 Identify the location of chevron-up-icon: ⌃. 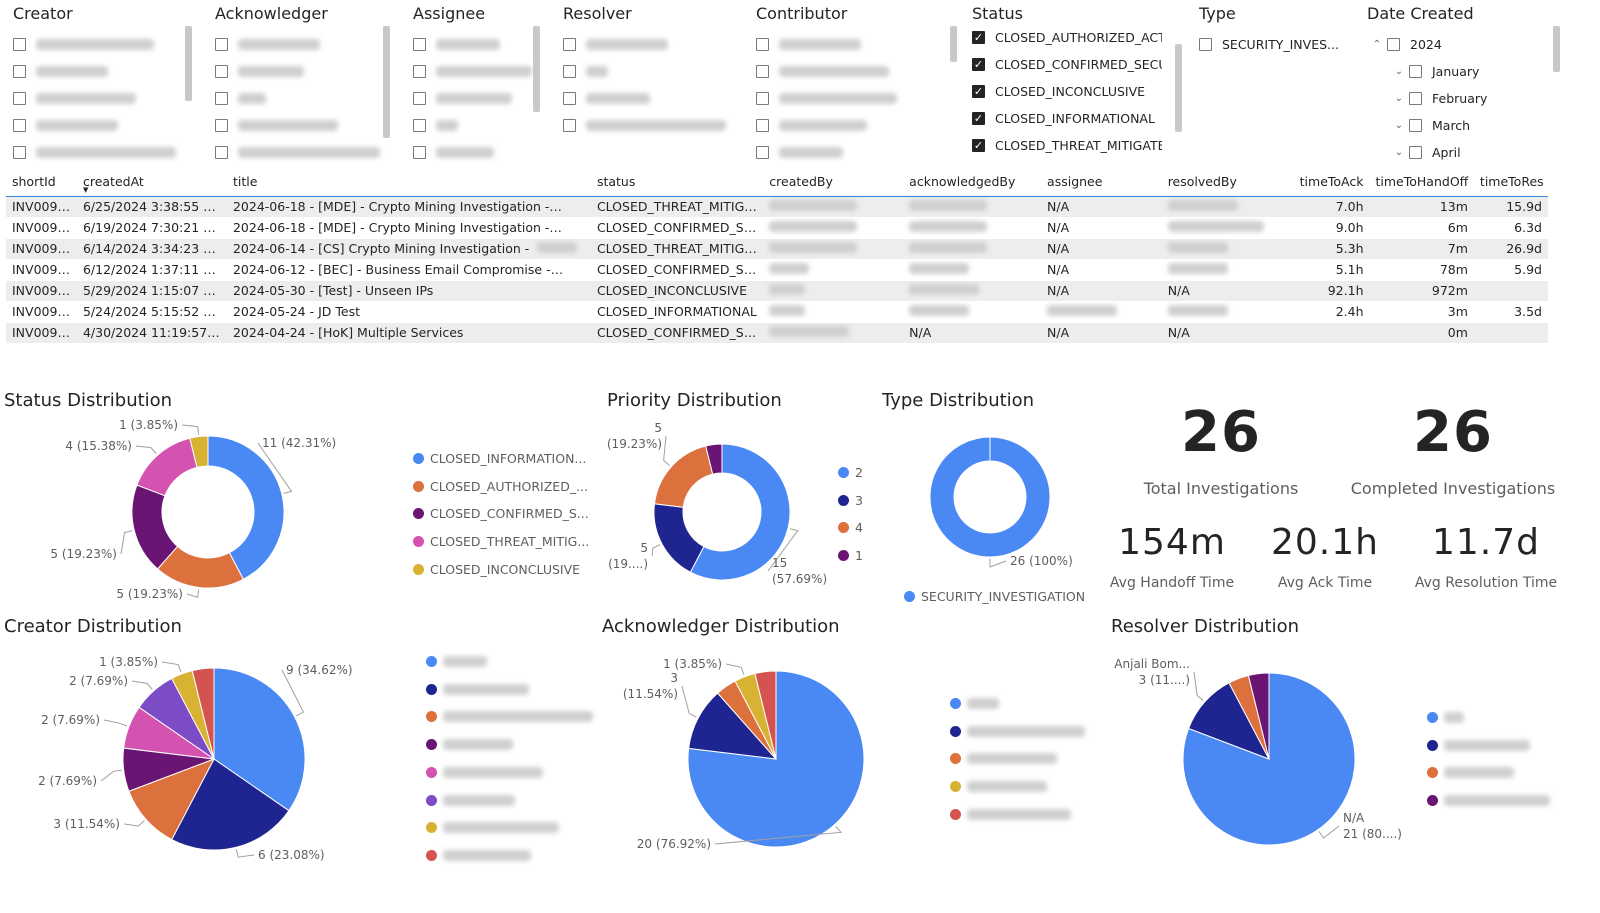
(1377, 44).